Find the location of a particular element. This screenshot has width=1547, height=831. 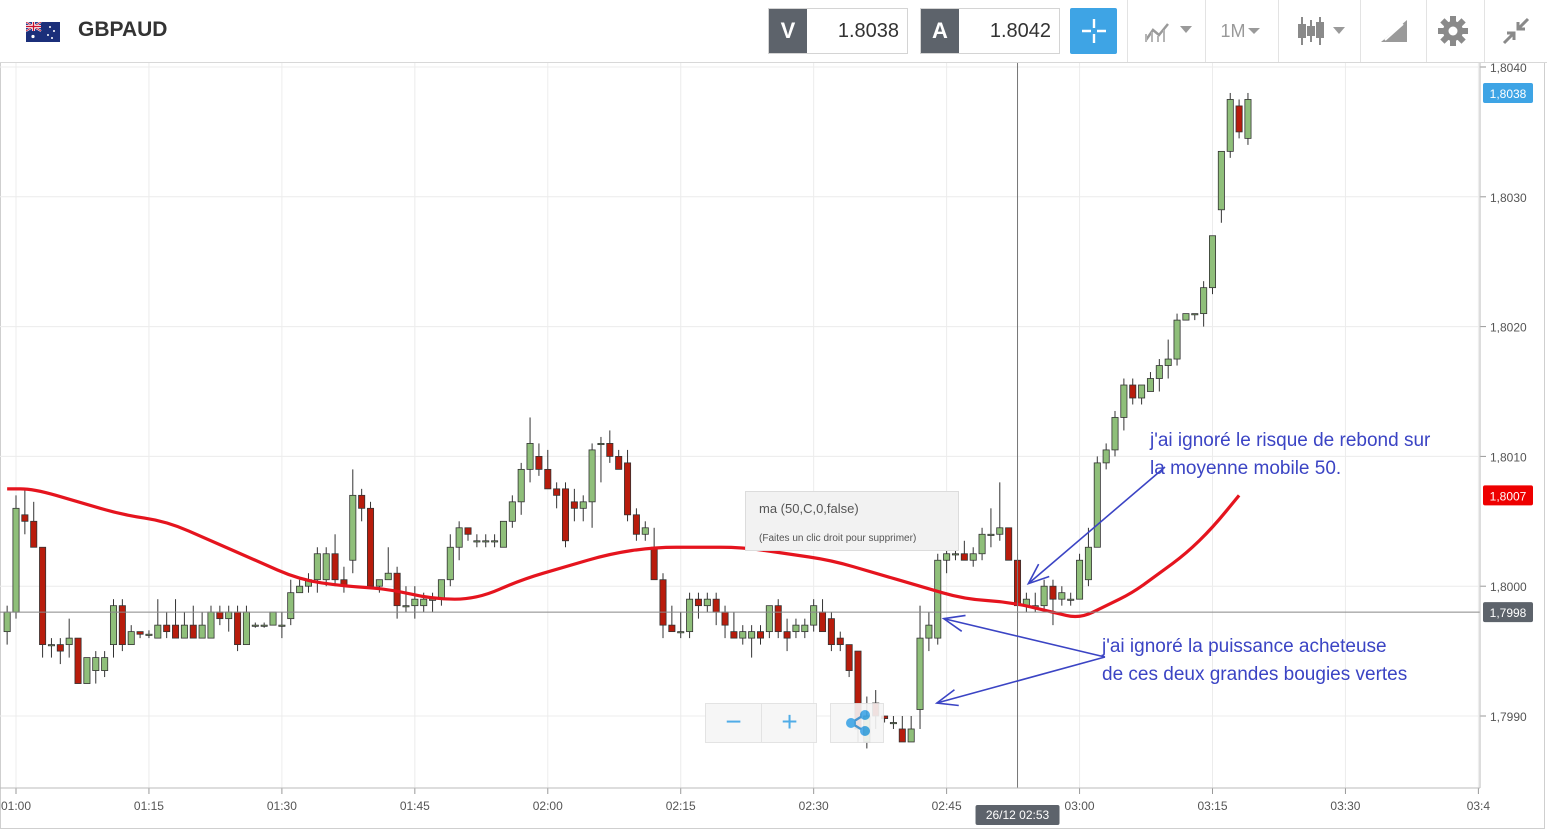

x-tick-label: 01:30 is located at coordinates (282, 806).